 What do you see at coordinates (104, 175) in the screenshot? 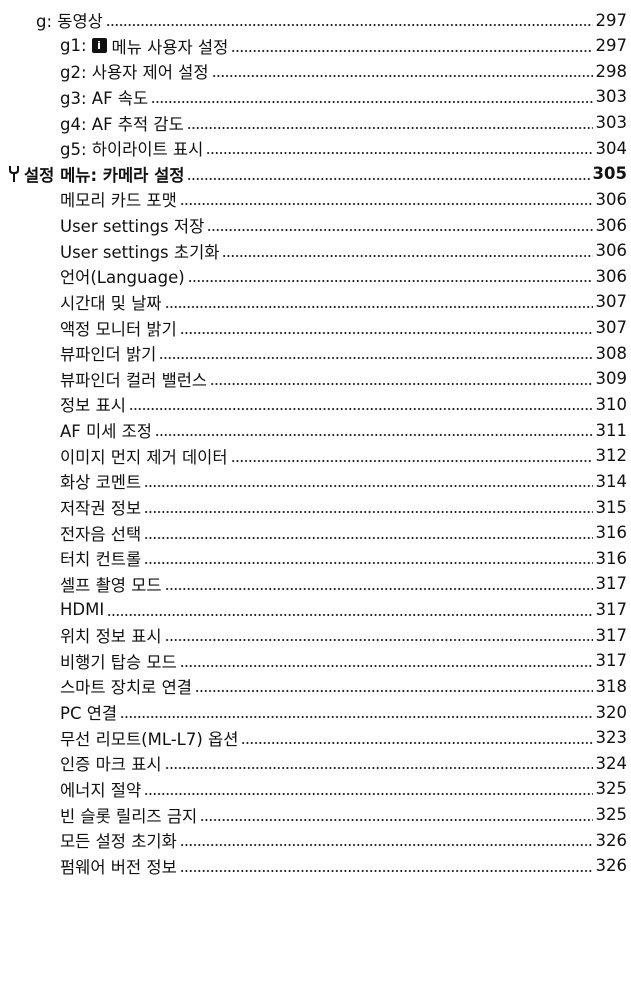
I see `entry-label: 설정 메뉴: 카메라 설정` at bounding box center [104, 175].